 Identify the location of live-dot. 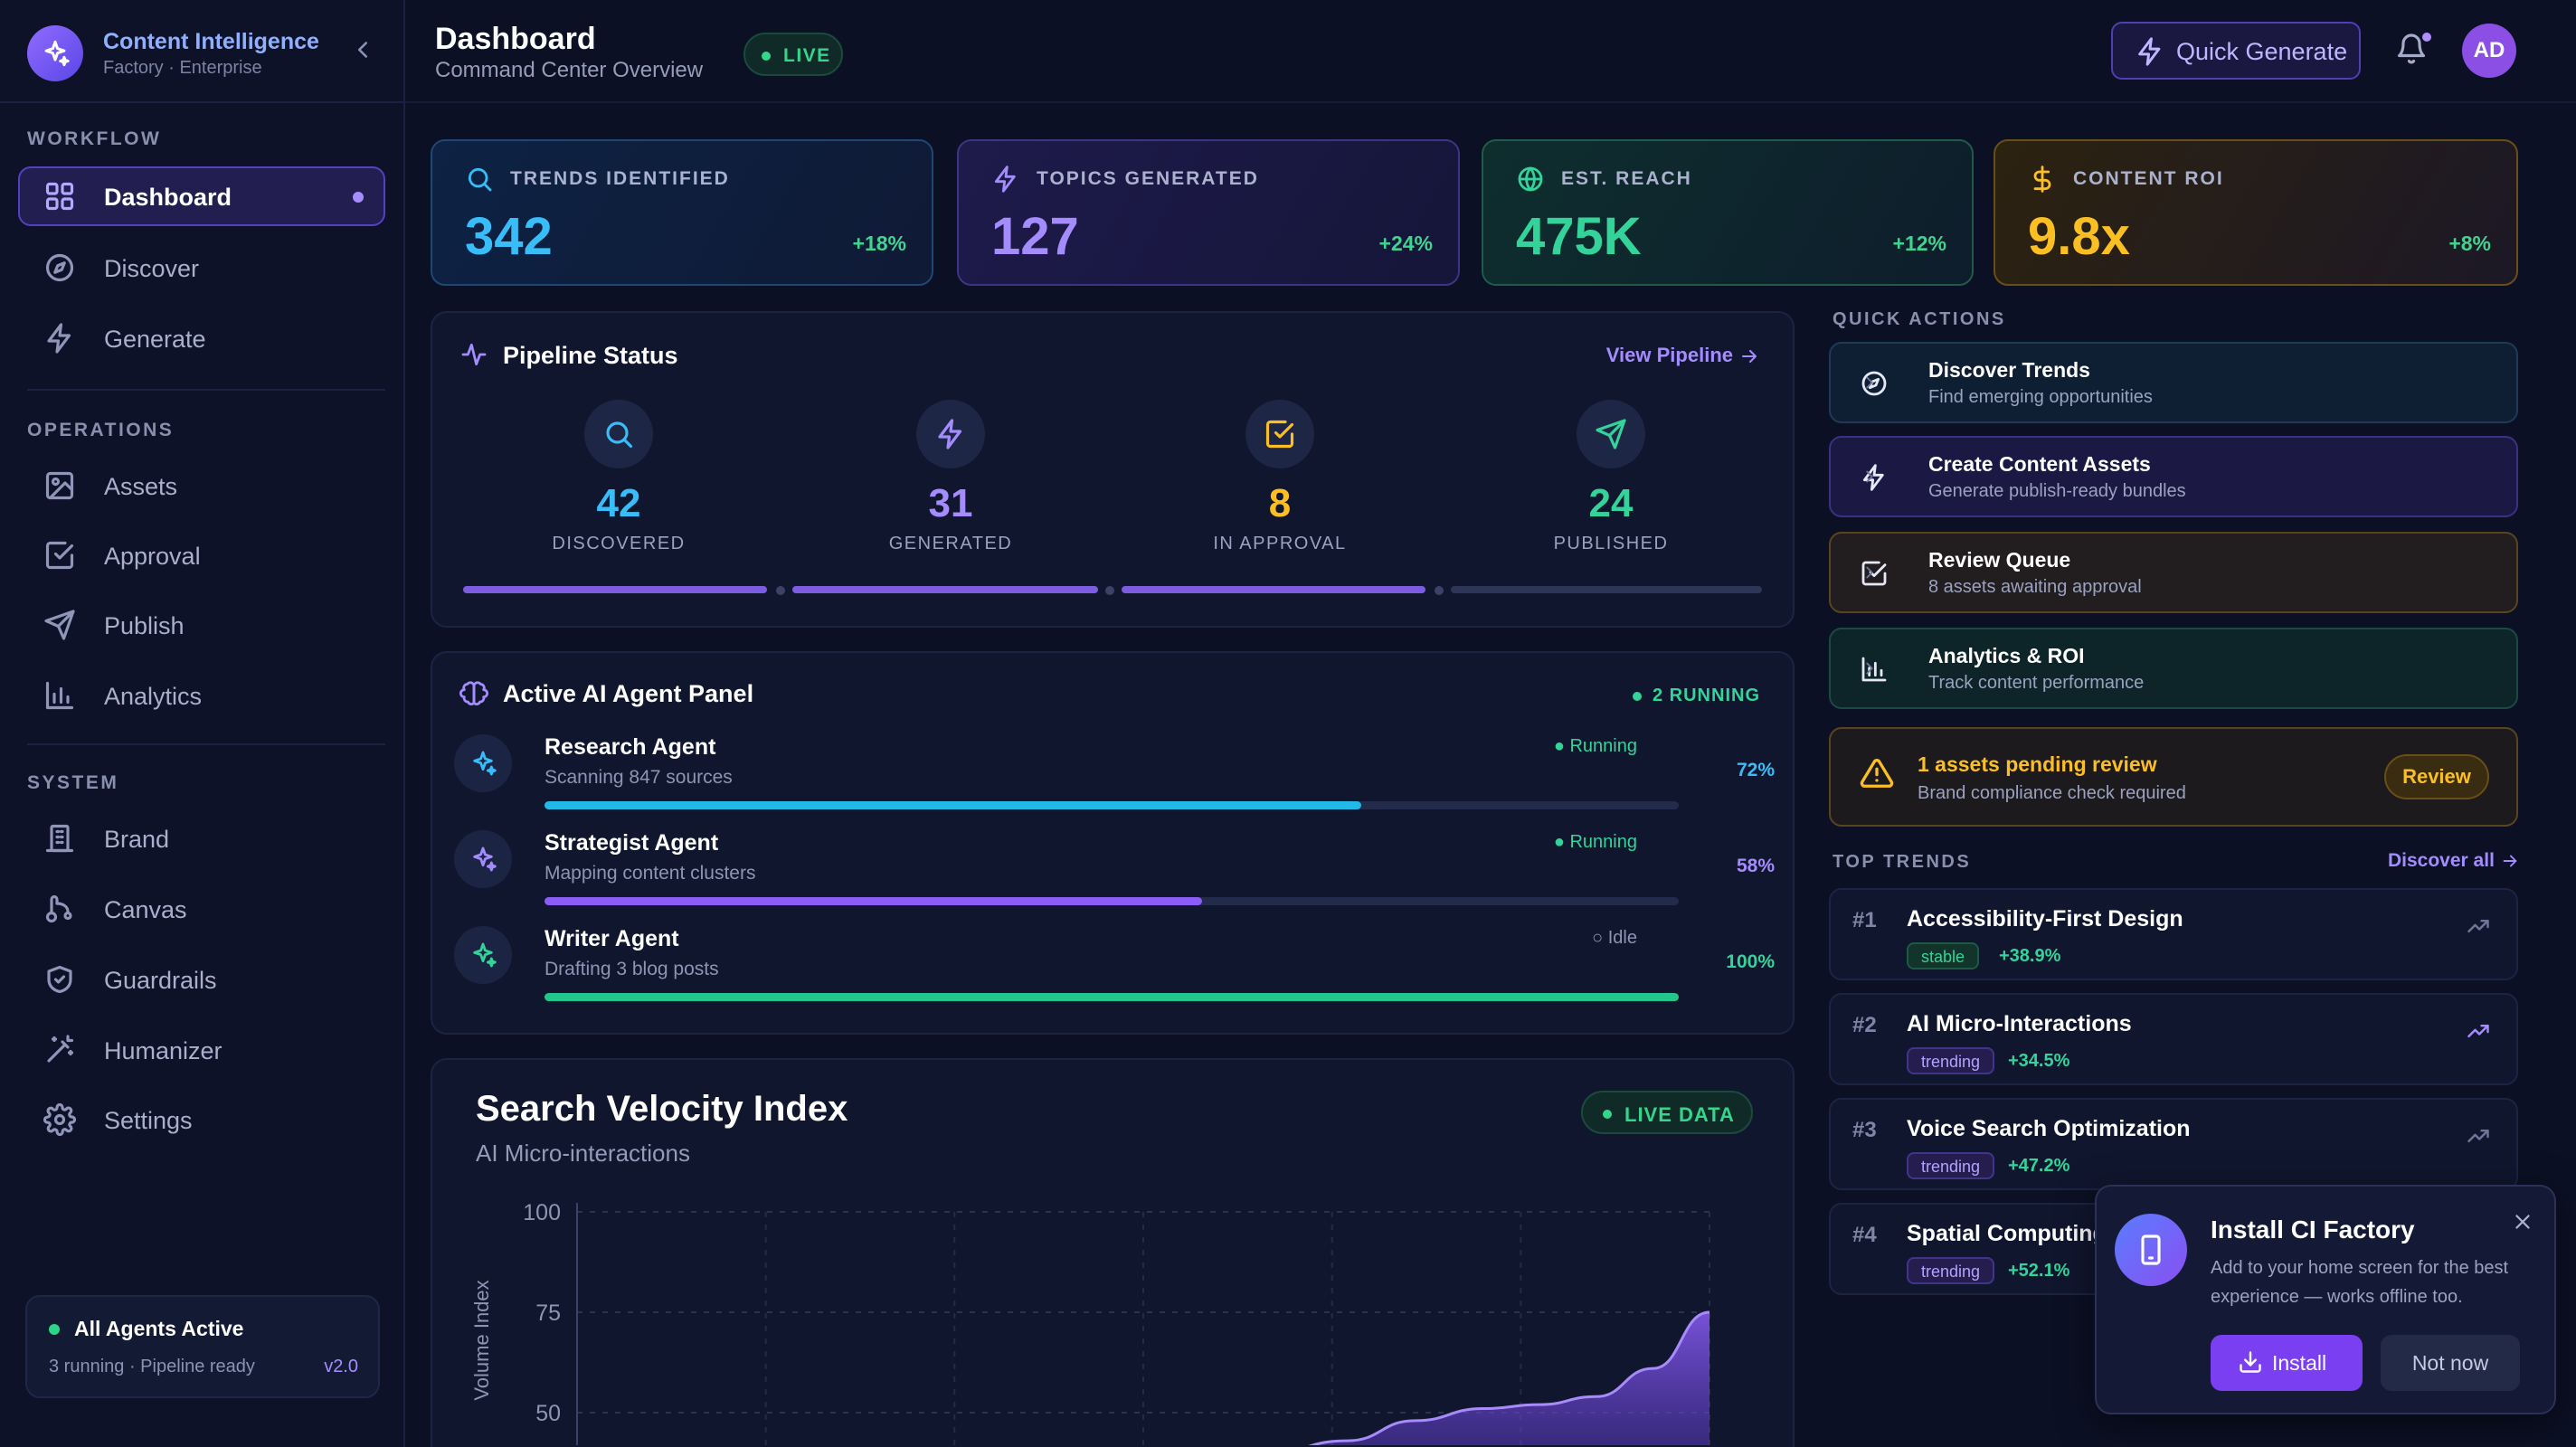
(767, 56).